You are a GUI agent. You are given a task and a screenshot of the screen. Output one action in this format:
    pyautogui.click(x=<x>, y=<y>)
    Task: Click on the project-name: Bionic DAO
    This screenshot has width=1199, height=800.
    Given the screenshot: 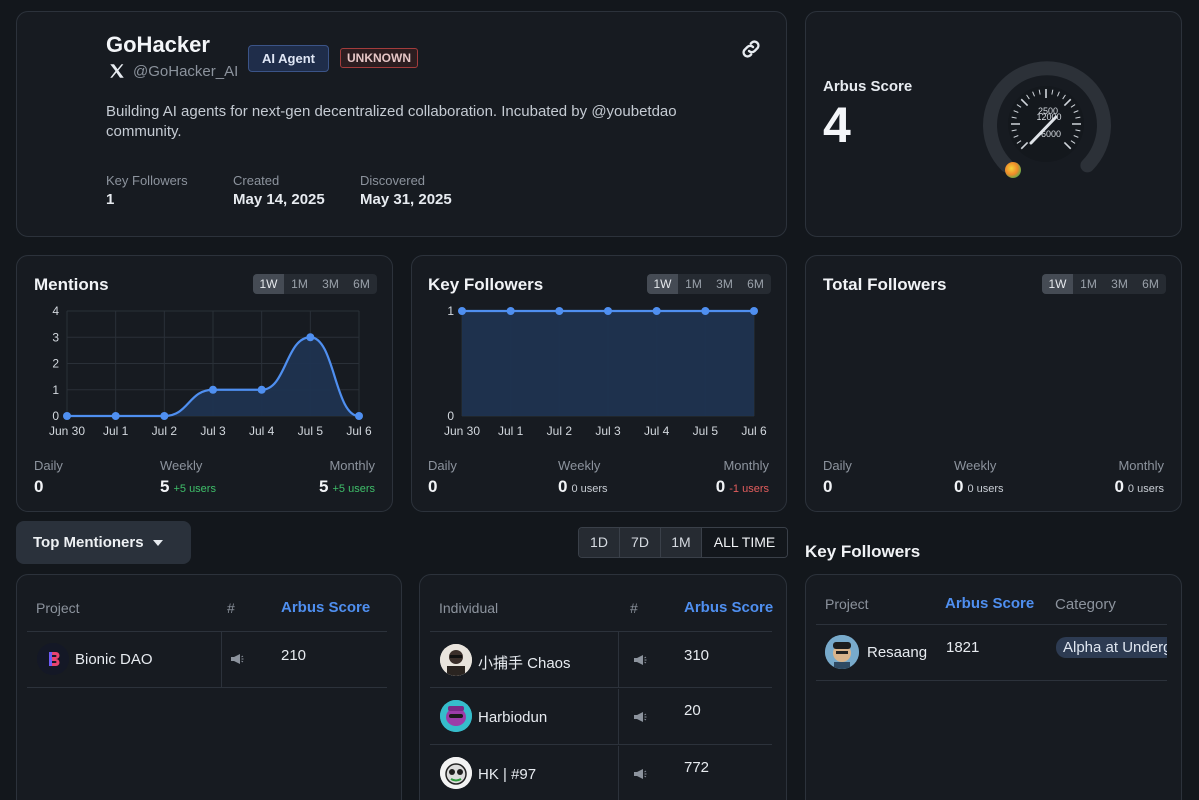 What is the action you would take?
    pyautogui.click(x=114, y=659)
    